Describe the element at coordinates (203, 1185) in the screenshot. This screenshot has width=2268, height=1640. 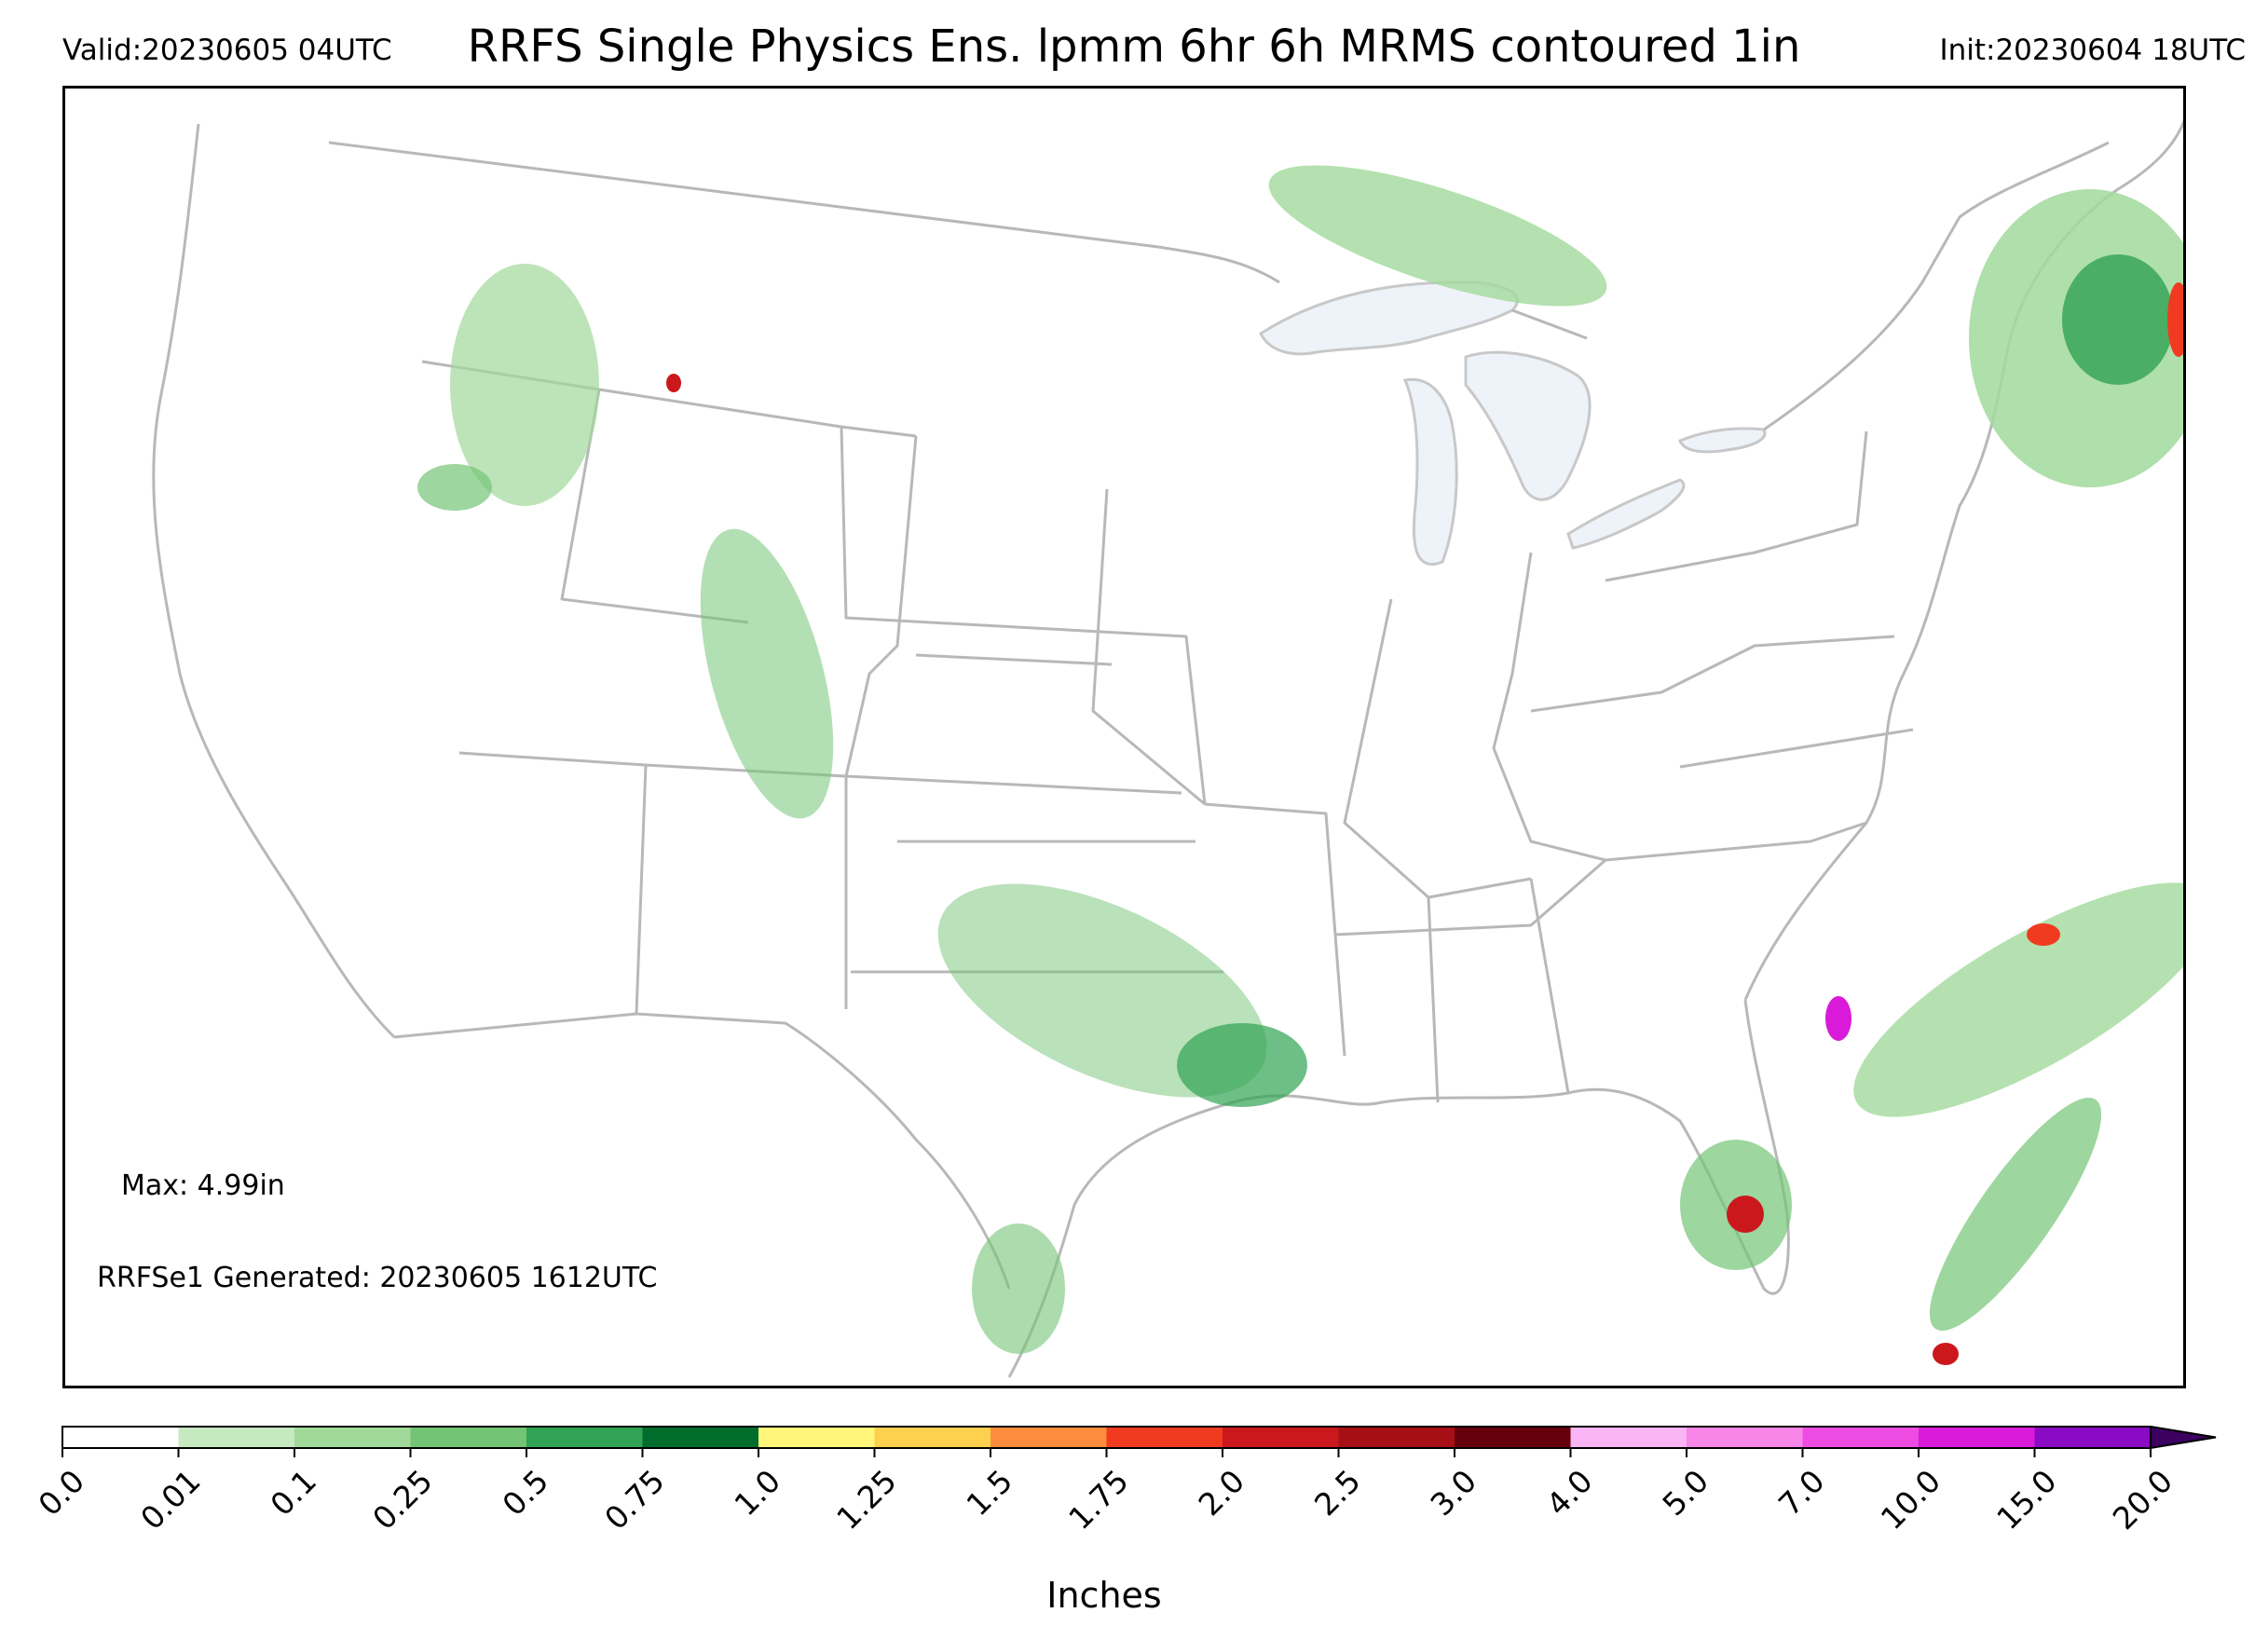
I see `max-value-note: Max: 4.99in` at that location.